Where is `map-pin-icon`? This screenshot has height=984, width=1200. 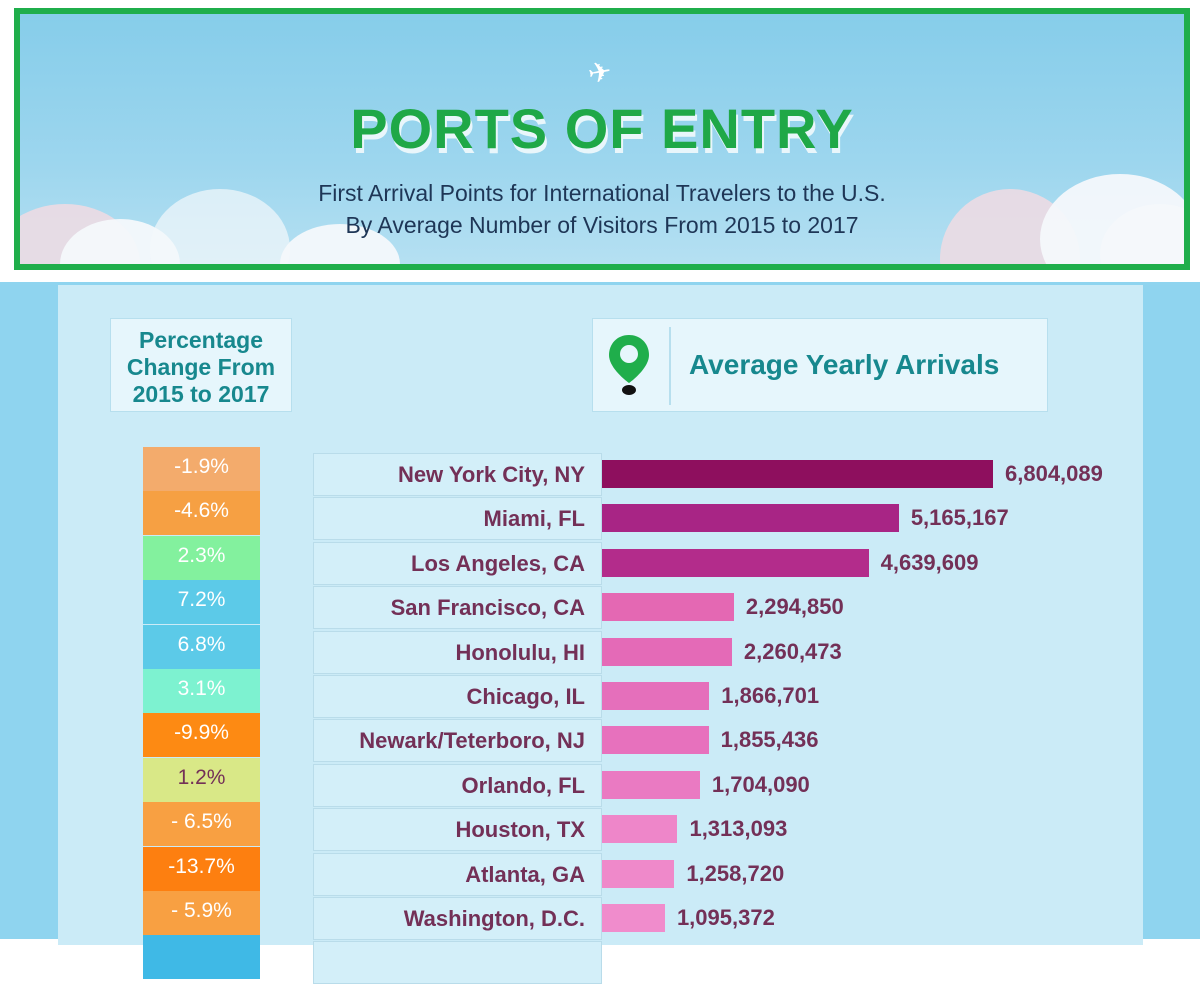 map-pin-icon is located at coordinates (629, 365).